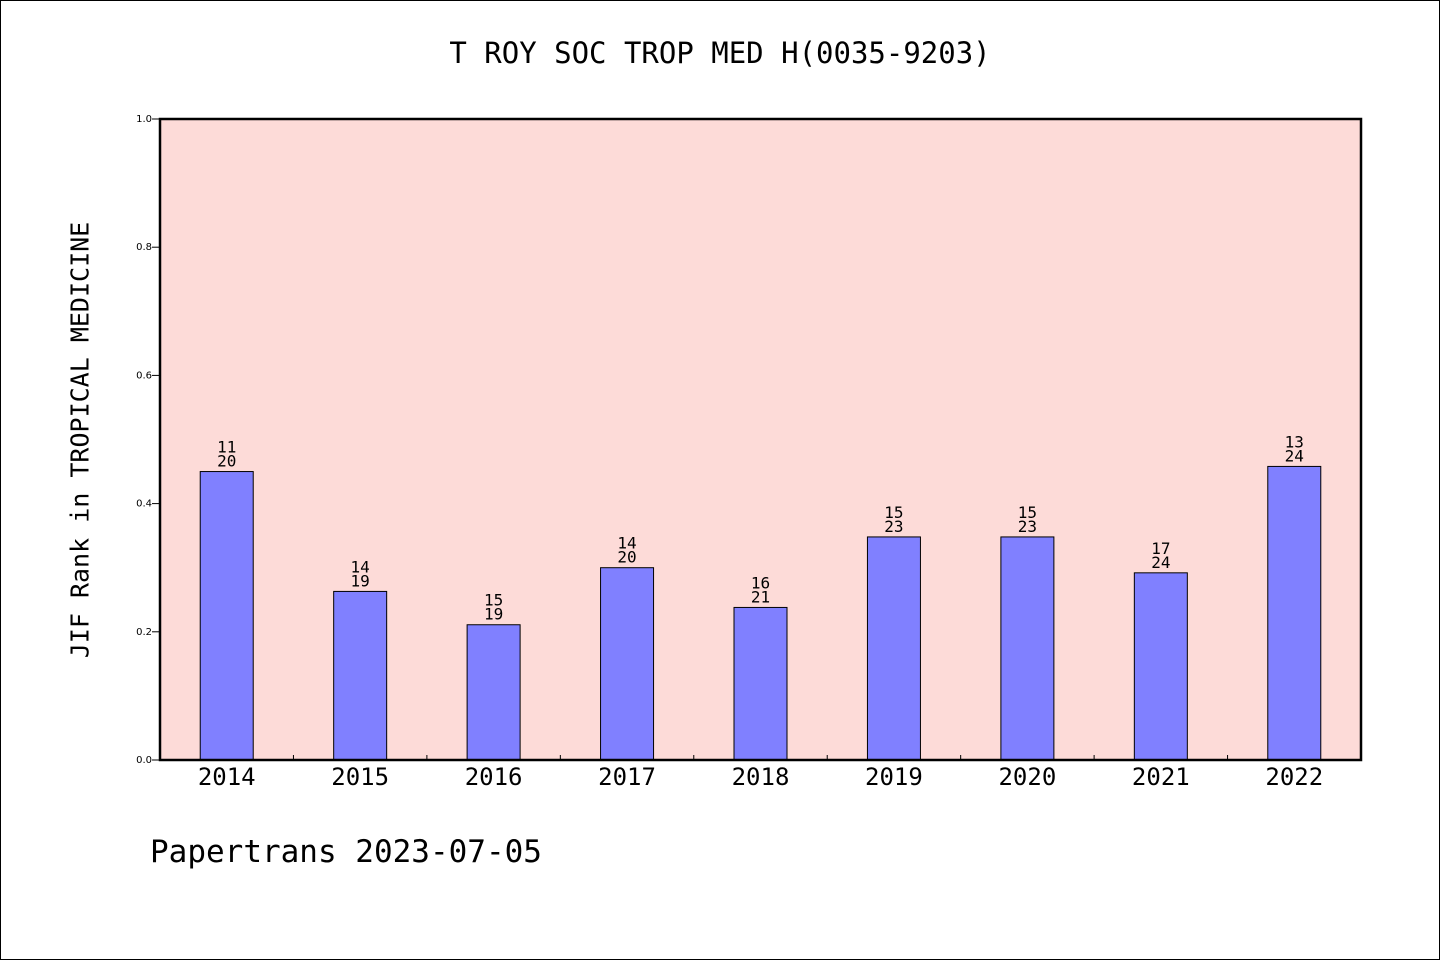 This screenshot has height=960, width=1440. What do you see at coordinates (144, 119) in the screenshot?
I see `y-tick-label: 1.0` at bounding box center [144, 119].